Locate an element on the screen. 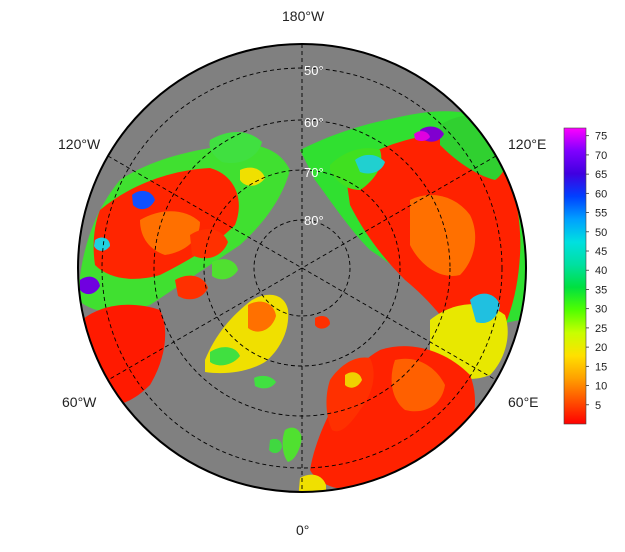  siberia-orange-patch is located at coordinates (443, 235).